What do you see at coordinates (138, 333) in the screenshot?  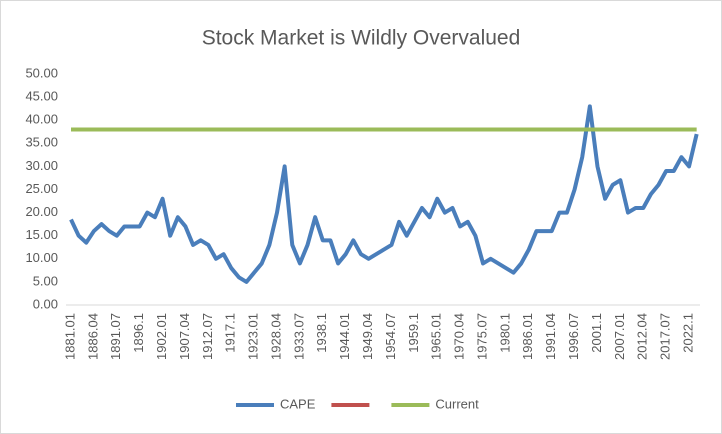 I see `x-tick-label: 1896.1` at bounding box center [138, 333].